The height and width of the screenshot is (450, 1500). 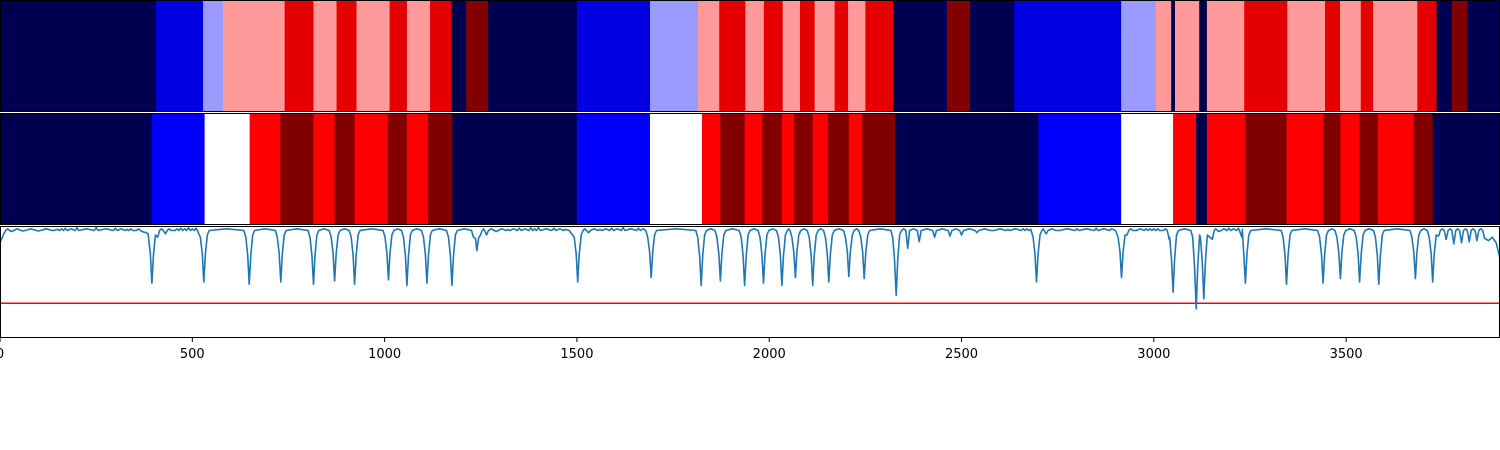 What do you see at coordinates (2, 354) in the screenshot?
I see `x-tick-label: 0` at bounding box center [2, 354].